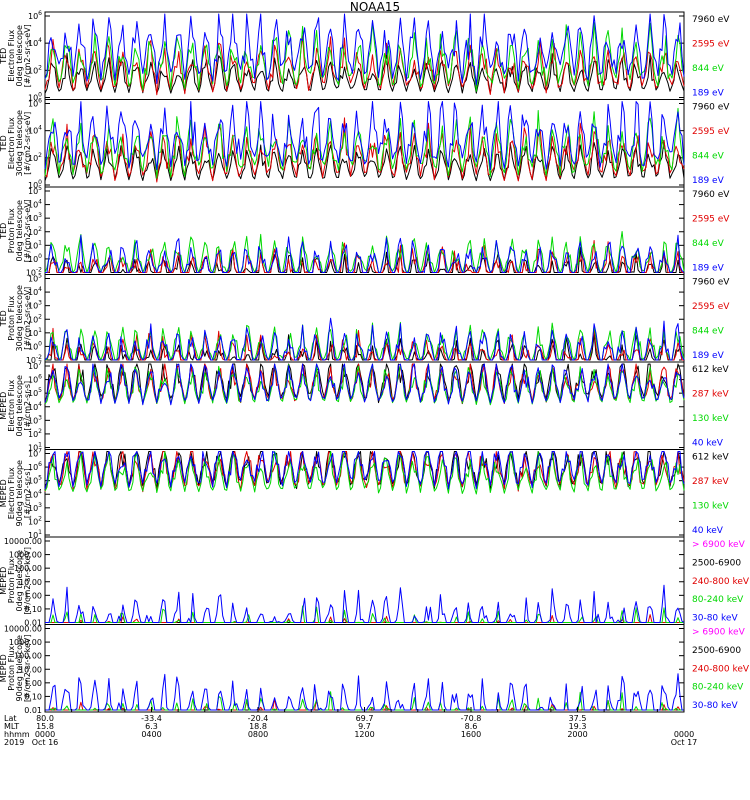 The image size is (750, 800). Describe the element at coordinates (258, 734) in the screenshot. I see `x-label-2-2: 0800` at that location.